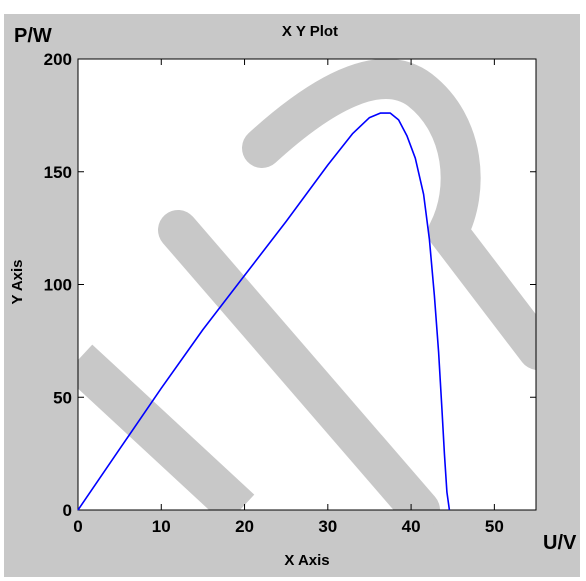  What do you see at coordinates (310, 31) in the screenshot?
I see `chart-title: X Y Plot` at bounding box center [310, 31].